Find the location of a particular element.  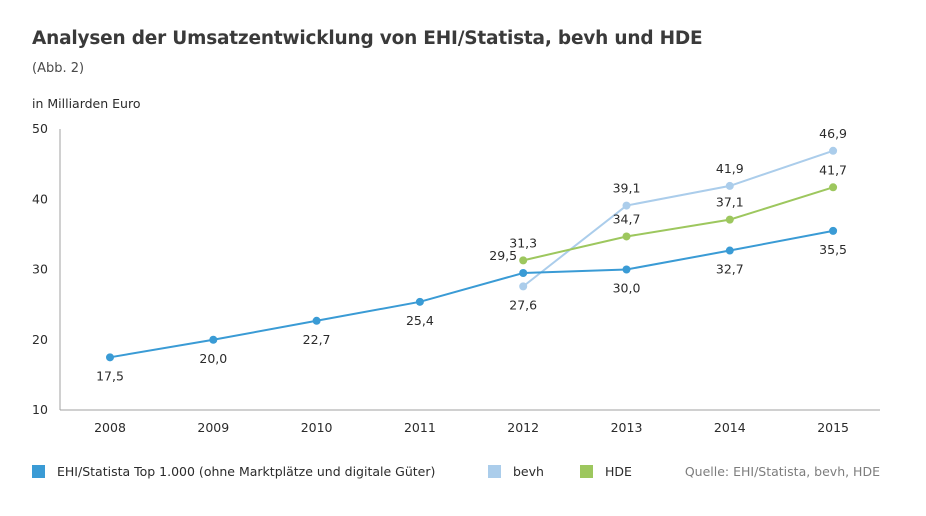

x-tick-label: 2015 is located at coordinates (833, 427).